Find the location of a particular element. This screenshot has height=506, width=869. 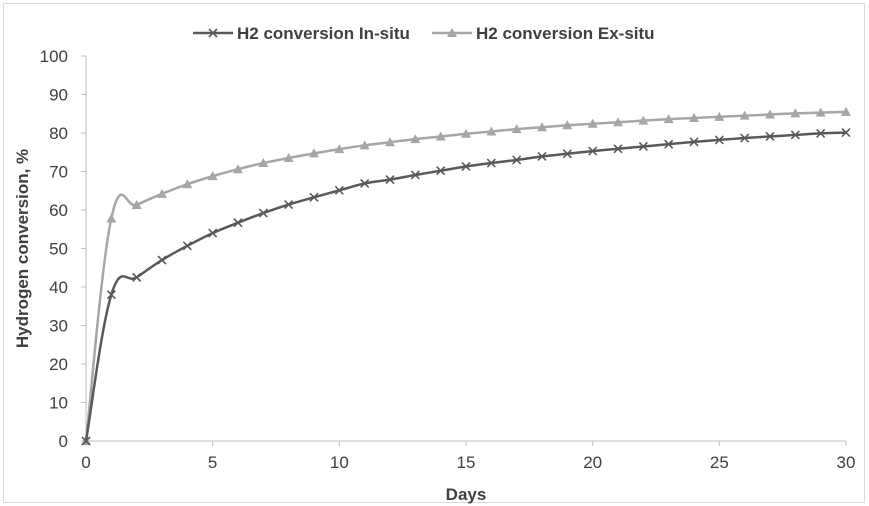

x-tick-label: 0 is located at coordinates (85, 462).